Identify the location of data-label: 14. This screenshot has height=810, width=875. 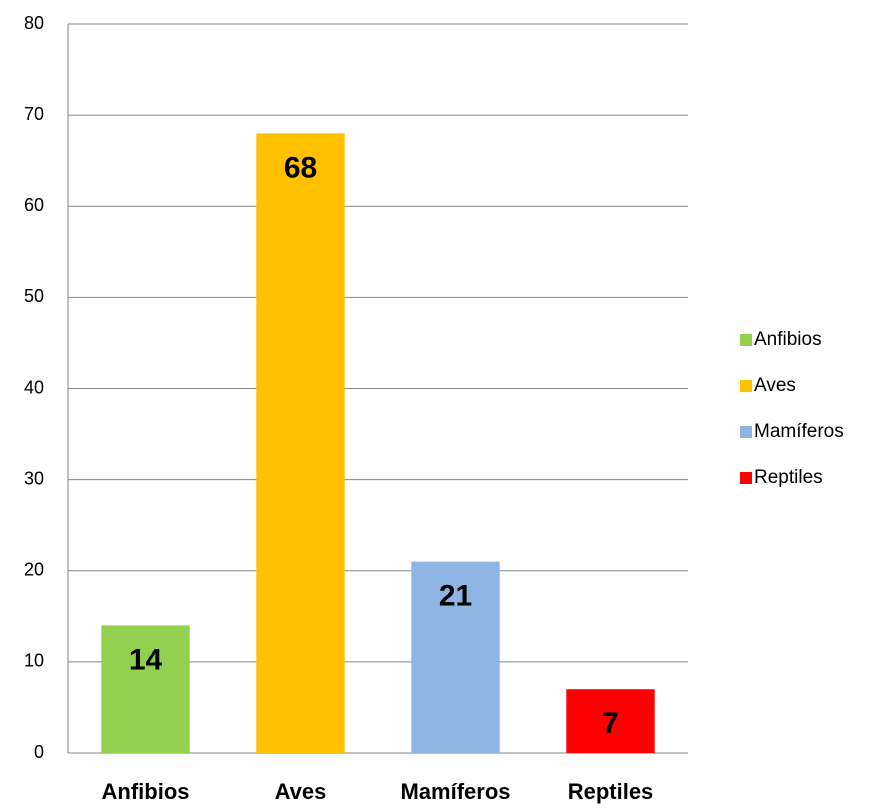
(146, 659).